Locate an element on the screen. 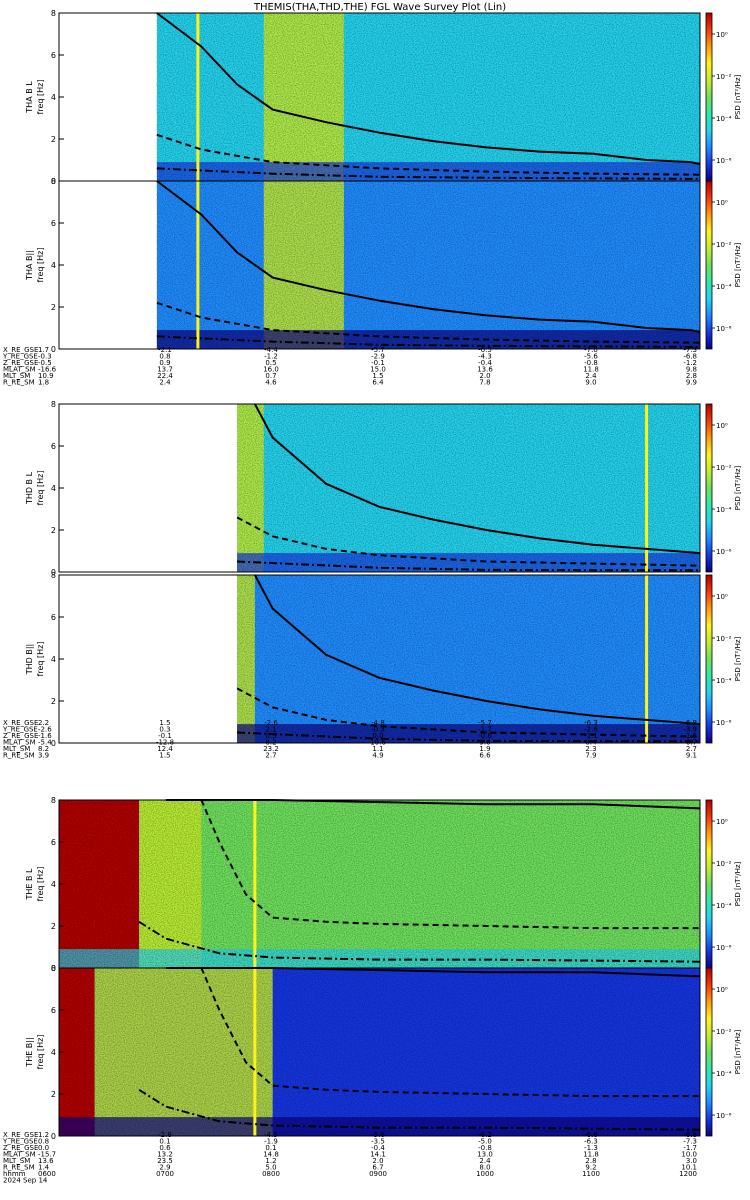  ephemeris-value: -4.8 is located at coordinates (378, 723).